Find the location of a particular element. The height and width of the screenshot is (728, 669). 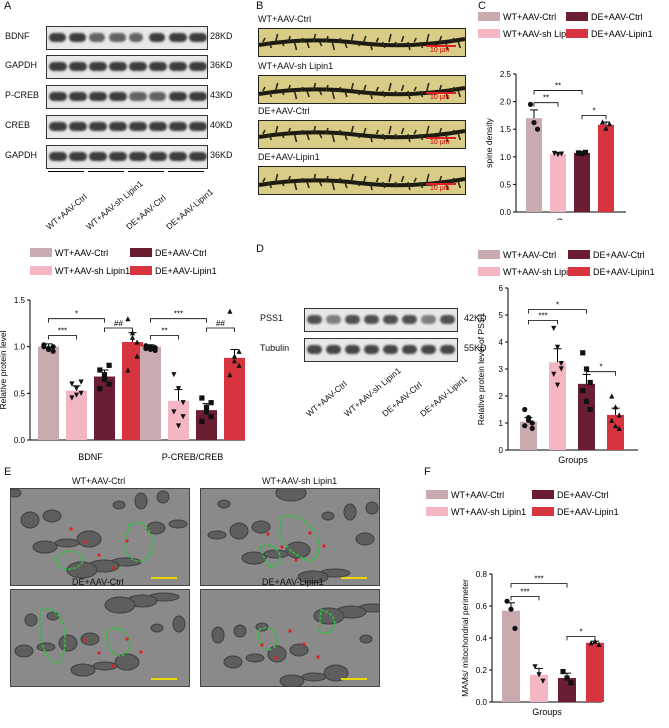

molecular-weight-label: 36KD is located at coordinates (221, 65).